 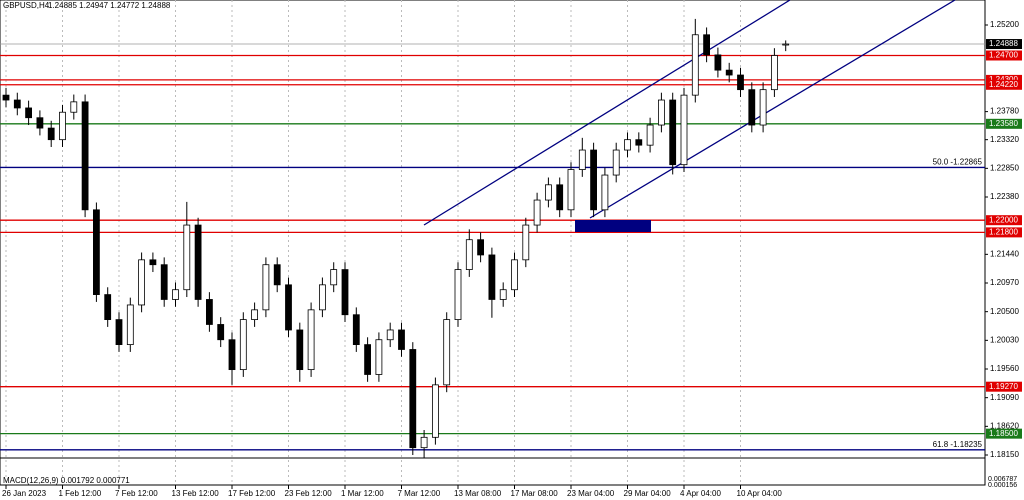 I want to click on level-tag: 1.21800, so click(x=1004, y=232).